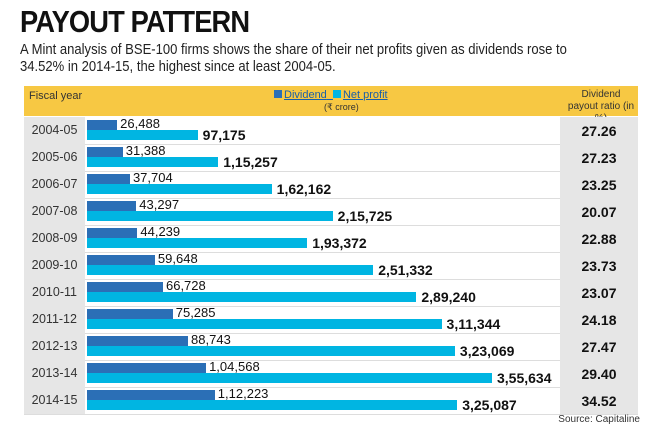 This screenshot has height=431, width=648. I want to click on table-row: 2006-07 37,704 1,62,162 23.25, so click(331, 184).